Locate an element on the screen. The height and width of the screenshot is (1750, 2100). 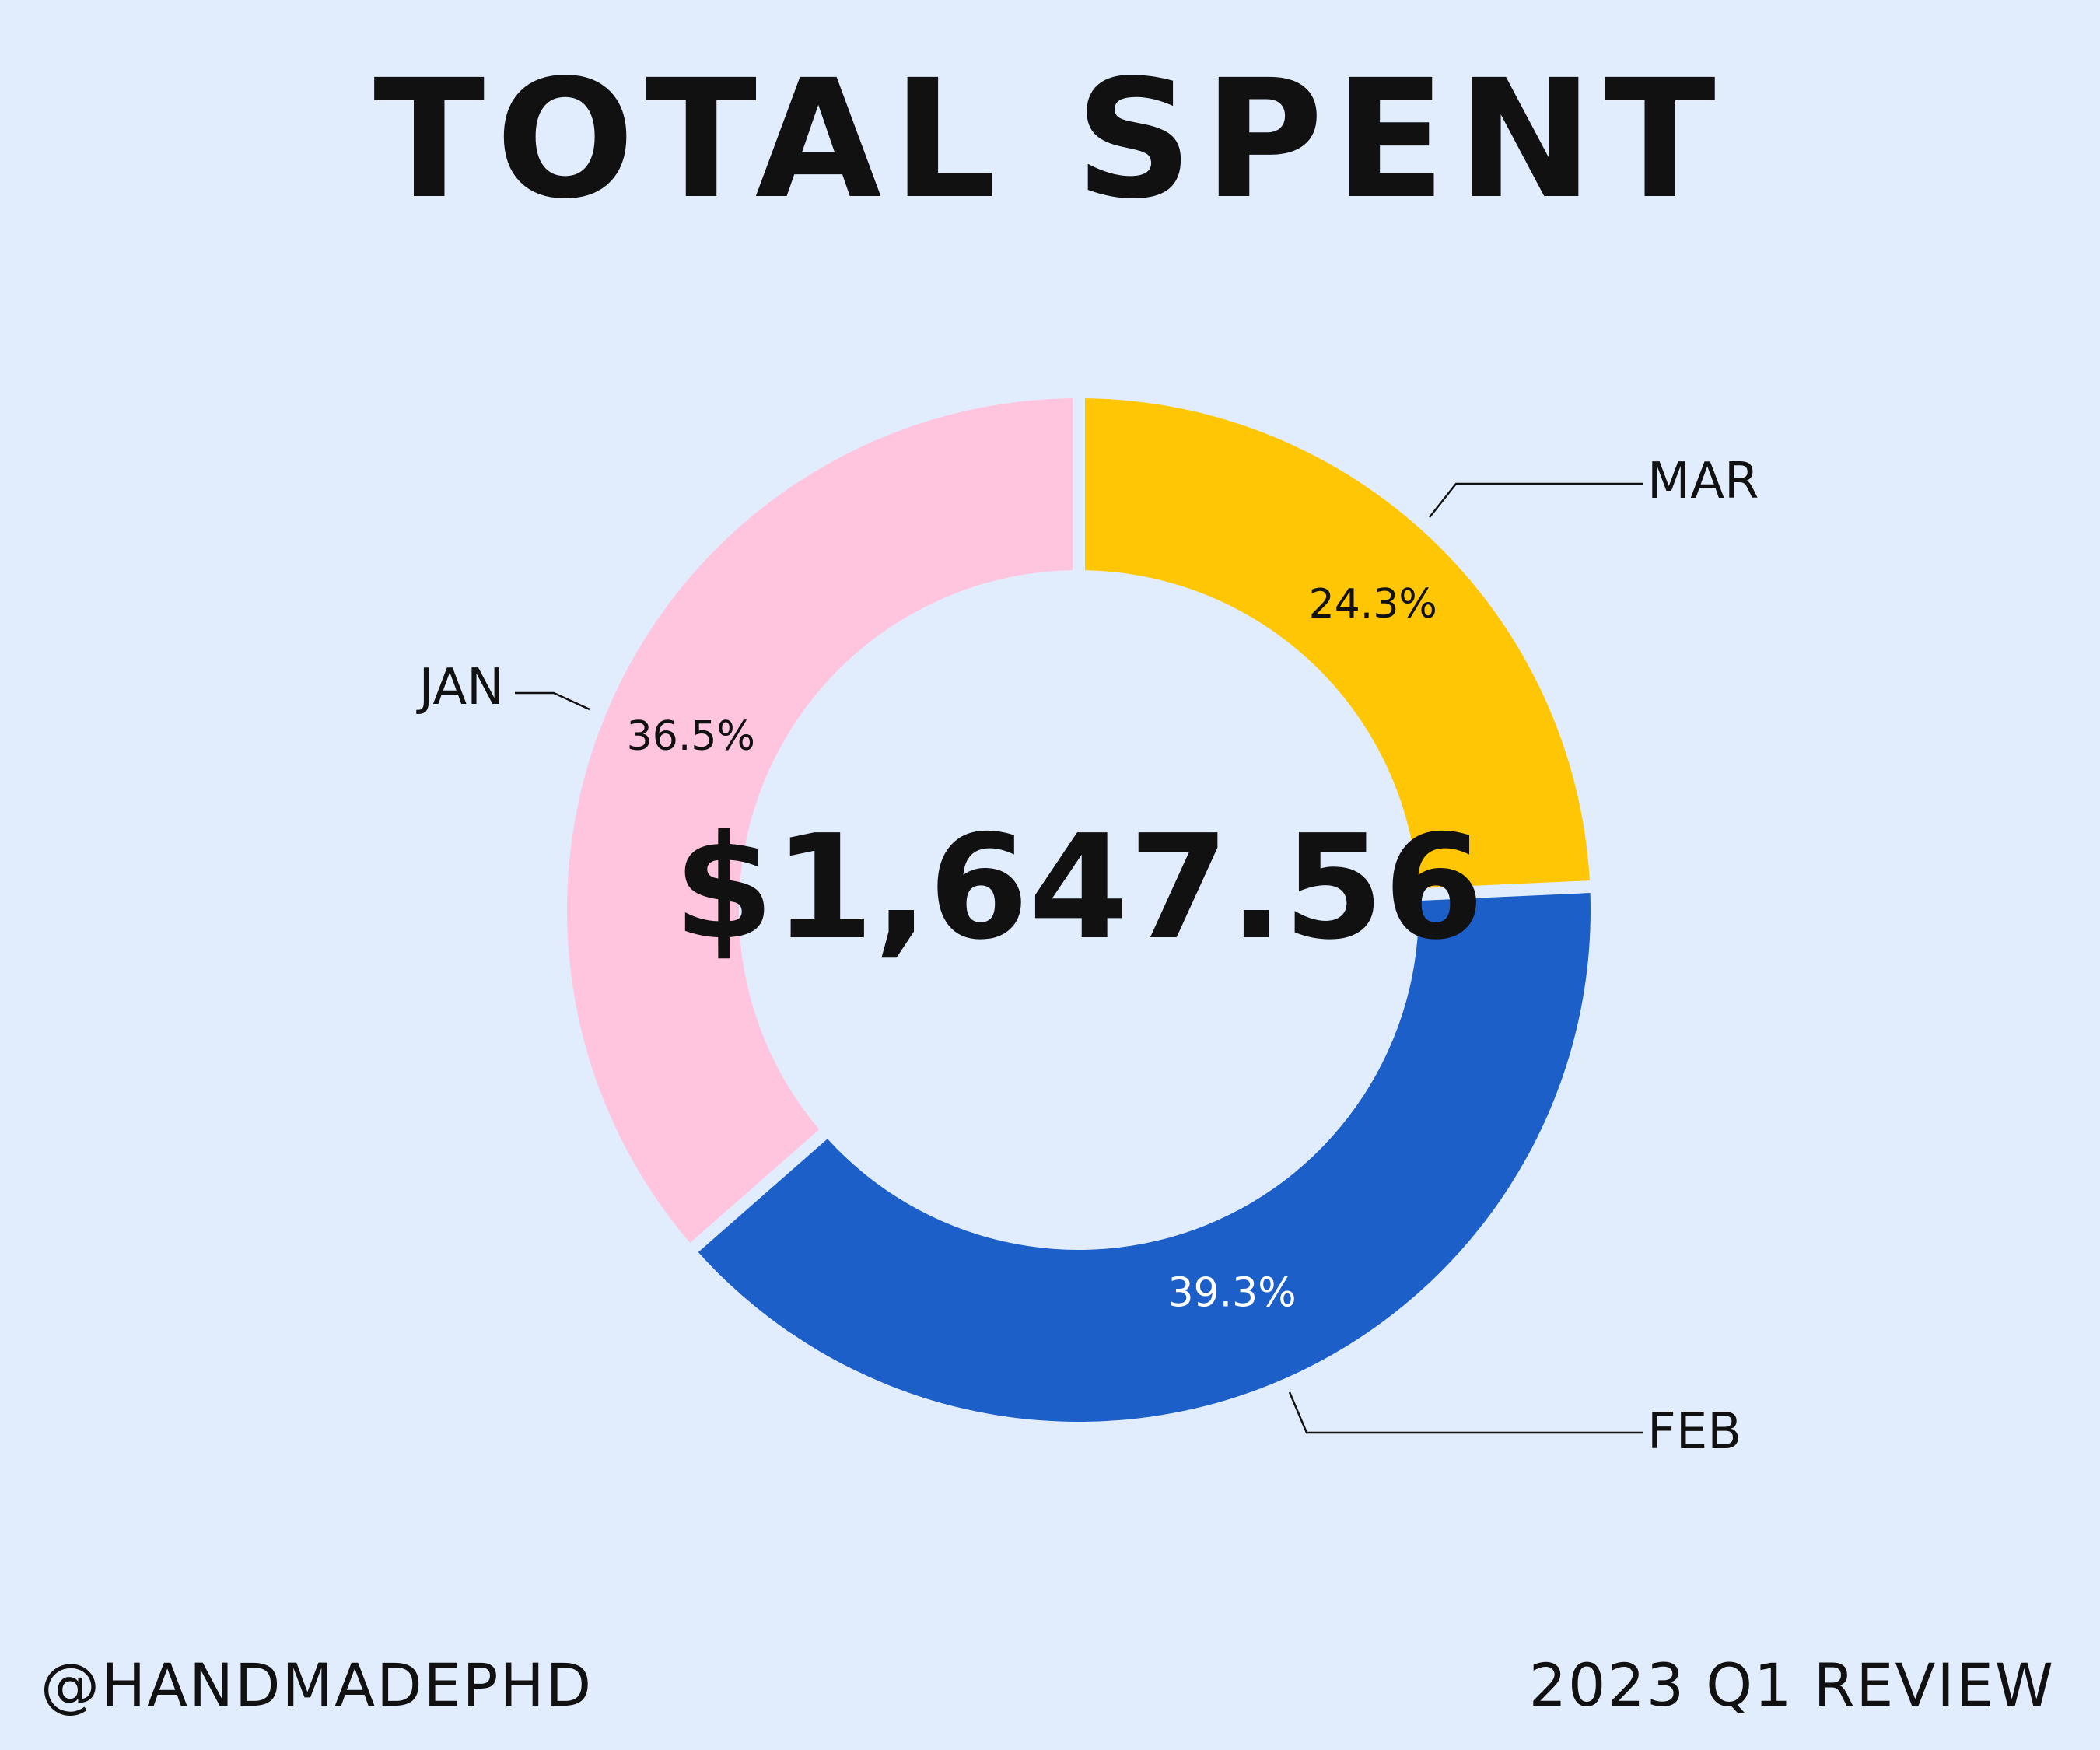
footer-handle: @HANDMADEPHD is located at coordinates (316, 1685).